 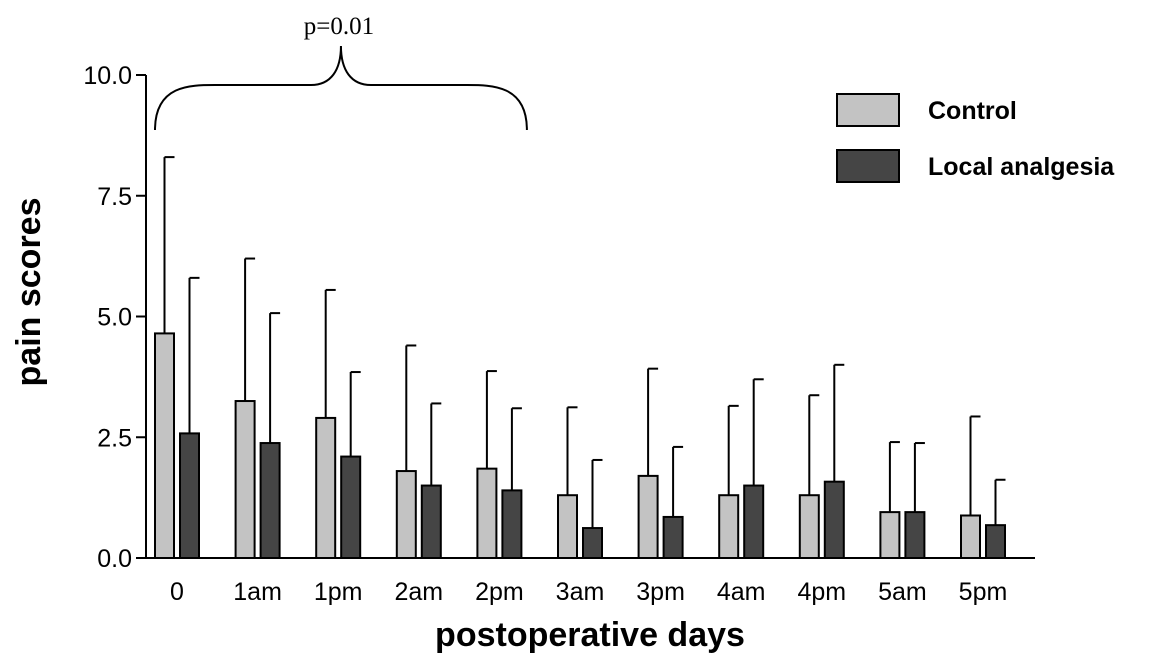 What do you see at coordinates (834, 520) in the screenshot?
I see `bar-local-analgesia-4pm` at bounding box center [834, 520].